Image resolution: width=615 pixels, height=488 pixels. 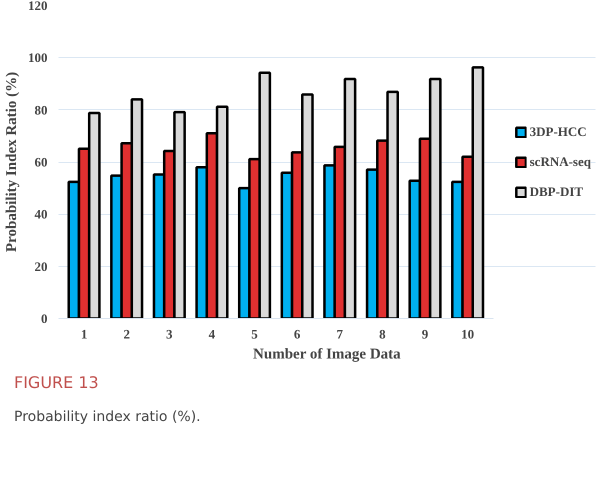 What do you see at coordinates (12, 162) in the screenshot?
I see `y-axis-title: Probability Index Ratio (%)` at bounding box center [12, 162].